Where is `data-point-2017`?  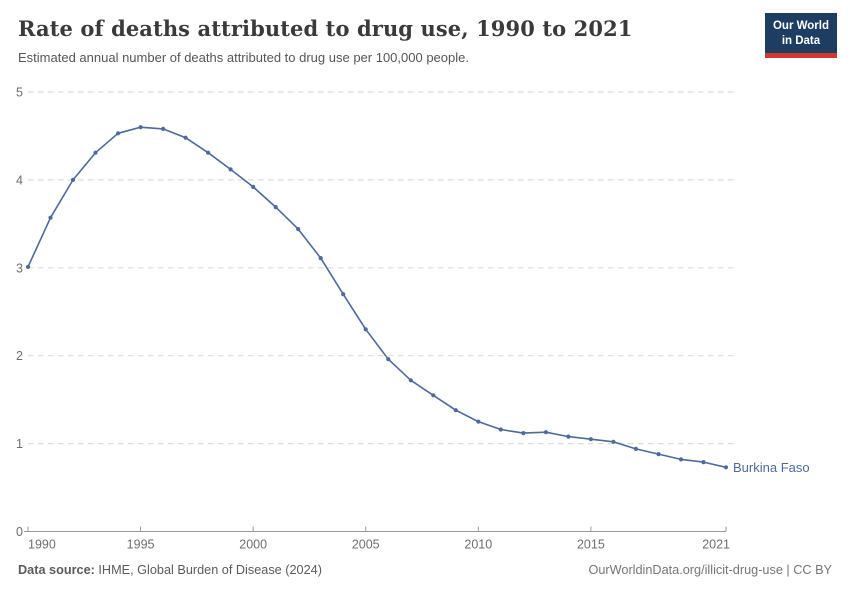
data-point-2017 is located at coordinates (636, 448).